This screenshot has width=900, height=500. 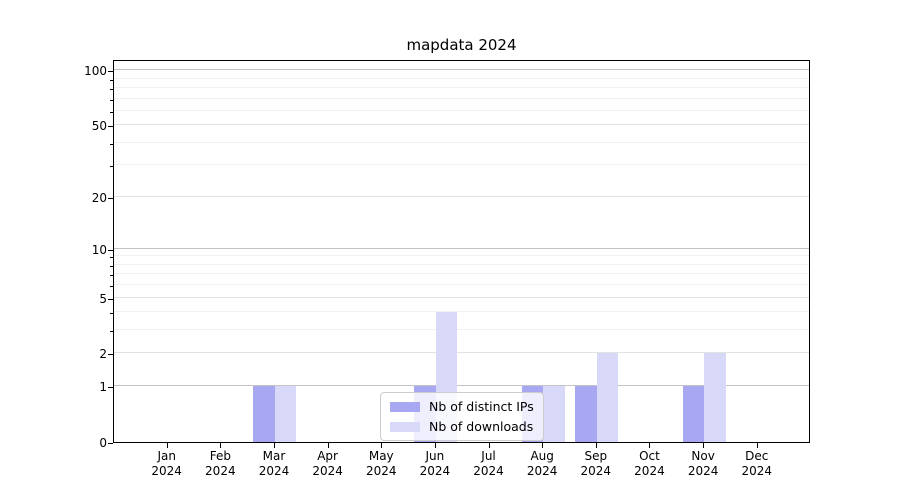 I want to click on x-tick-label: Jun 2024, so click(x=435, y=463).